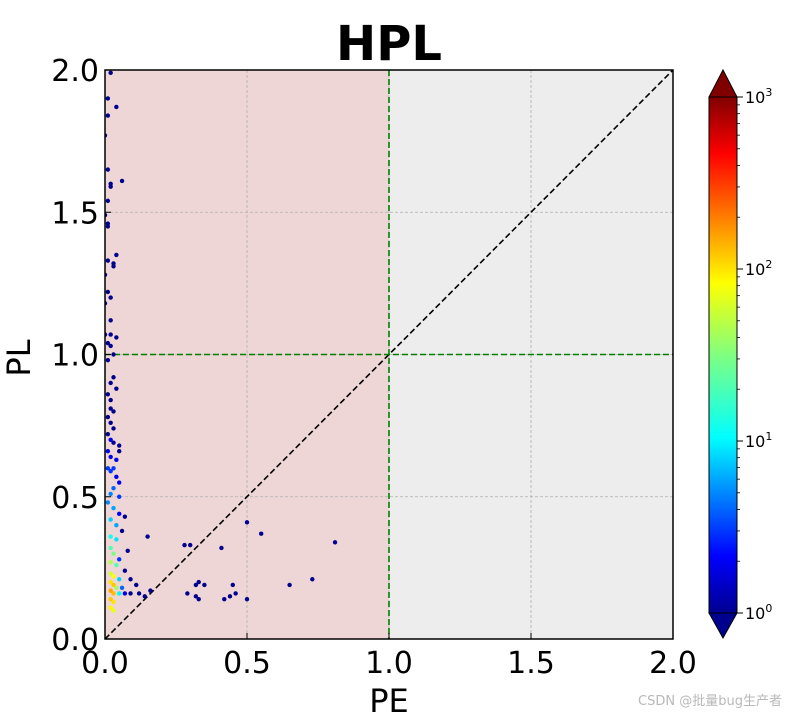 This screenshot has width=790, height=715. Describe the element at coordinates (19, 357) in the screenshot. I see `y-axis-label: PL` at that location.